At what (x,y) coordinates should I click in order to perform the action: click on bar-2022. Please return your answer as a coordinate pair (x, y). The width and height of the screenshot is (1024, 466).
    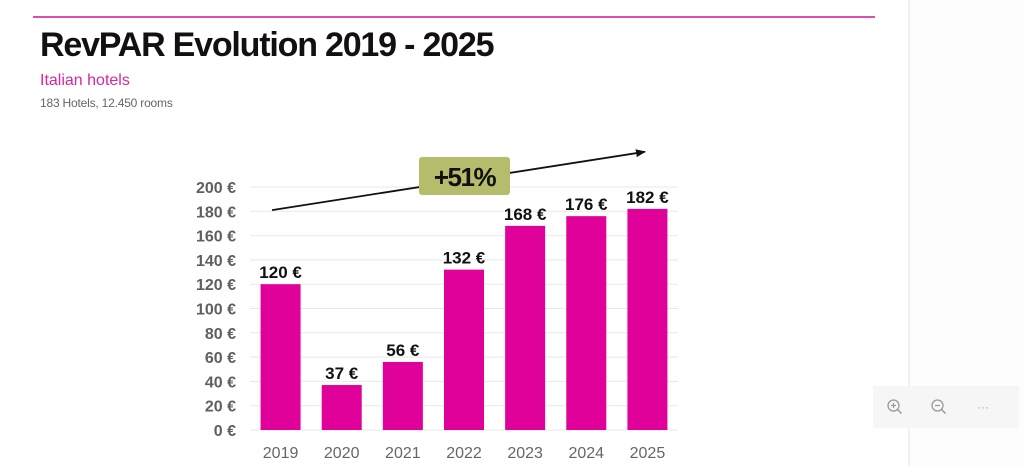
    Looking at the image, I should click on (464, 349).